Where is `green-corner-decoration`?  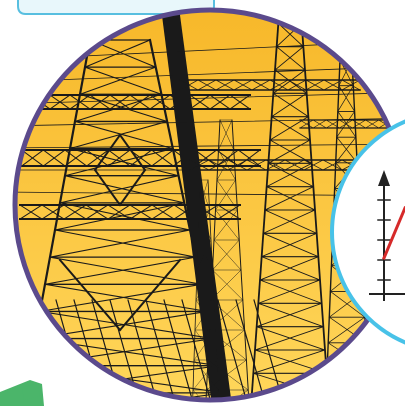 green-corner-decoration is located at coordinates (22, 393).